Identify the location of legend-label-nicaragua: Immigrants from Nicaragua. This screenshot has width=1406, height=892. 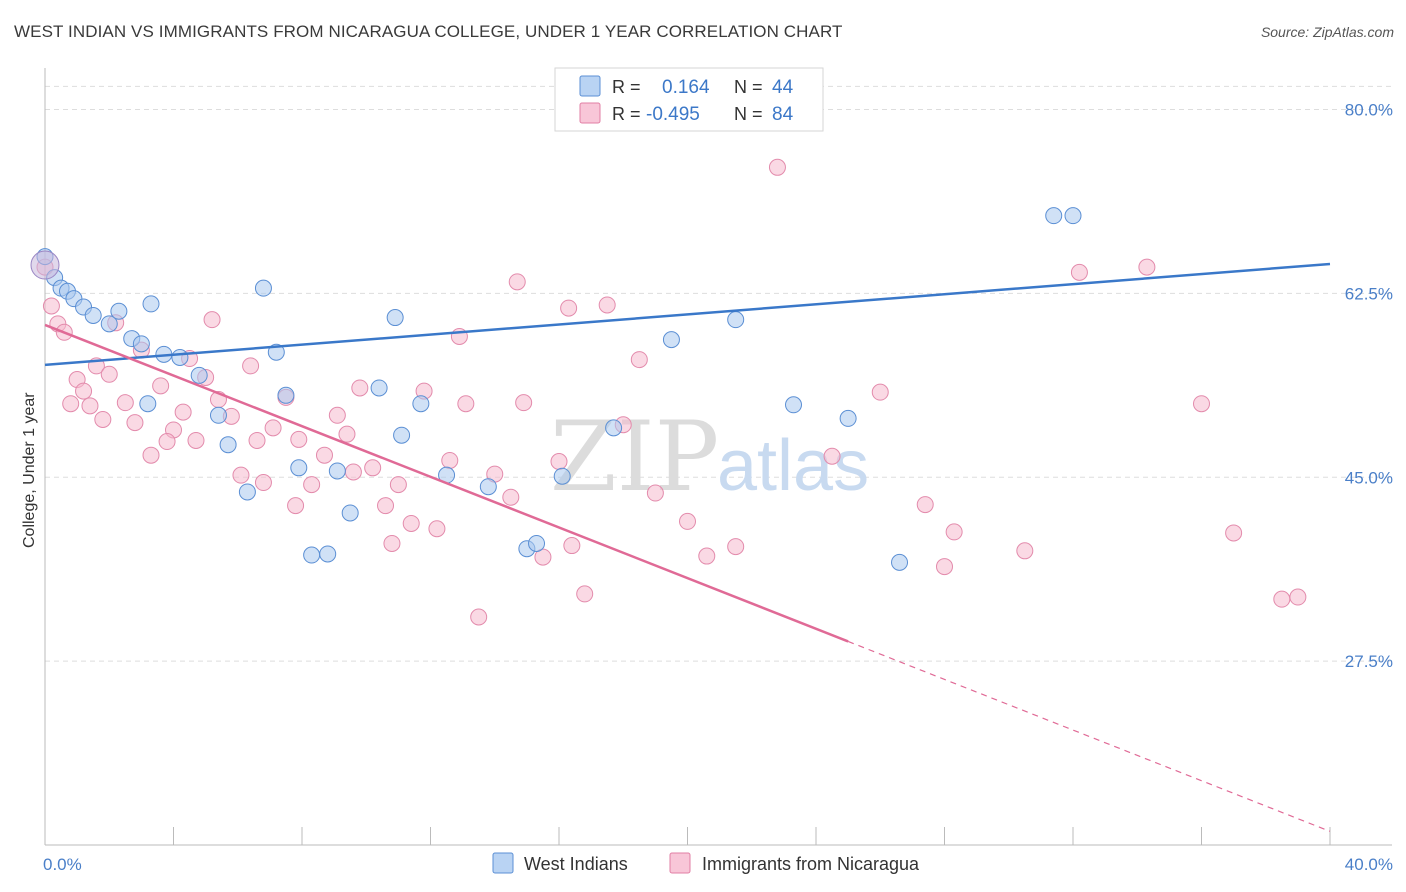
(811, 864).